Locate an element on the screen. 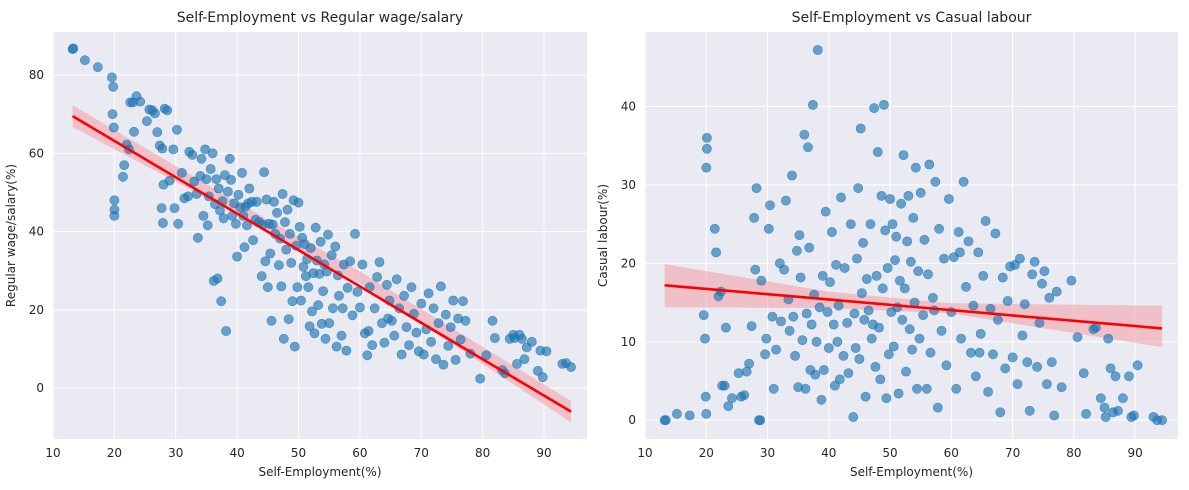  y-tick-label: 20 is located at coordinates (628, 263).